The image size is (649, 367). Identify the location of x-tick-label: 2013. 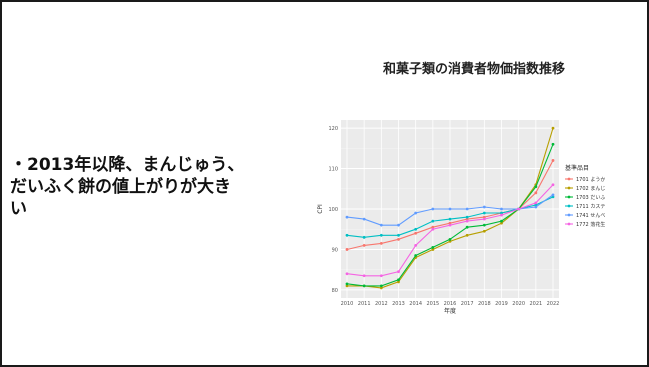
(398, 304).